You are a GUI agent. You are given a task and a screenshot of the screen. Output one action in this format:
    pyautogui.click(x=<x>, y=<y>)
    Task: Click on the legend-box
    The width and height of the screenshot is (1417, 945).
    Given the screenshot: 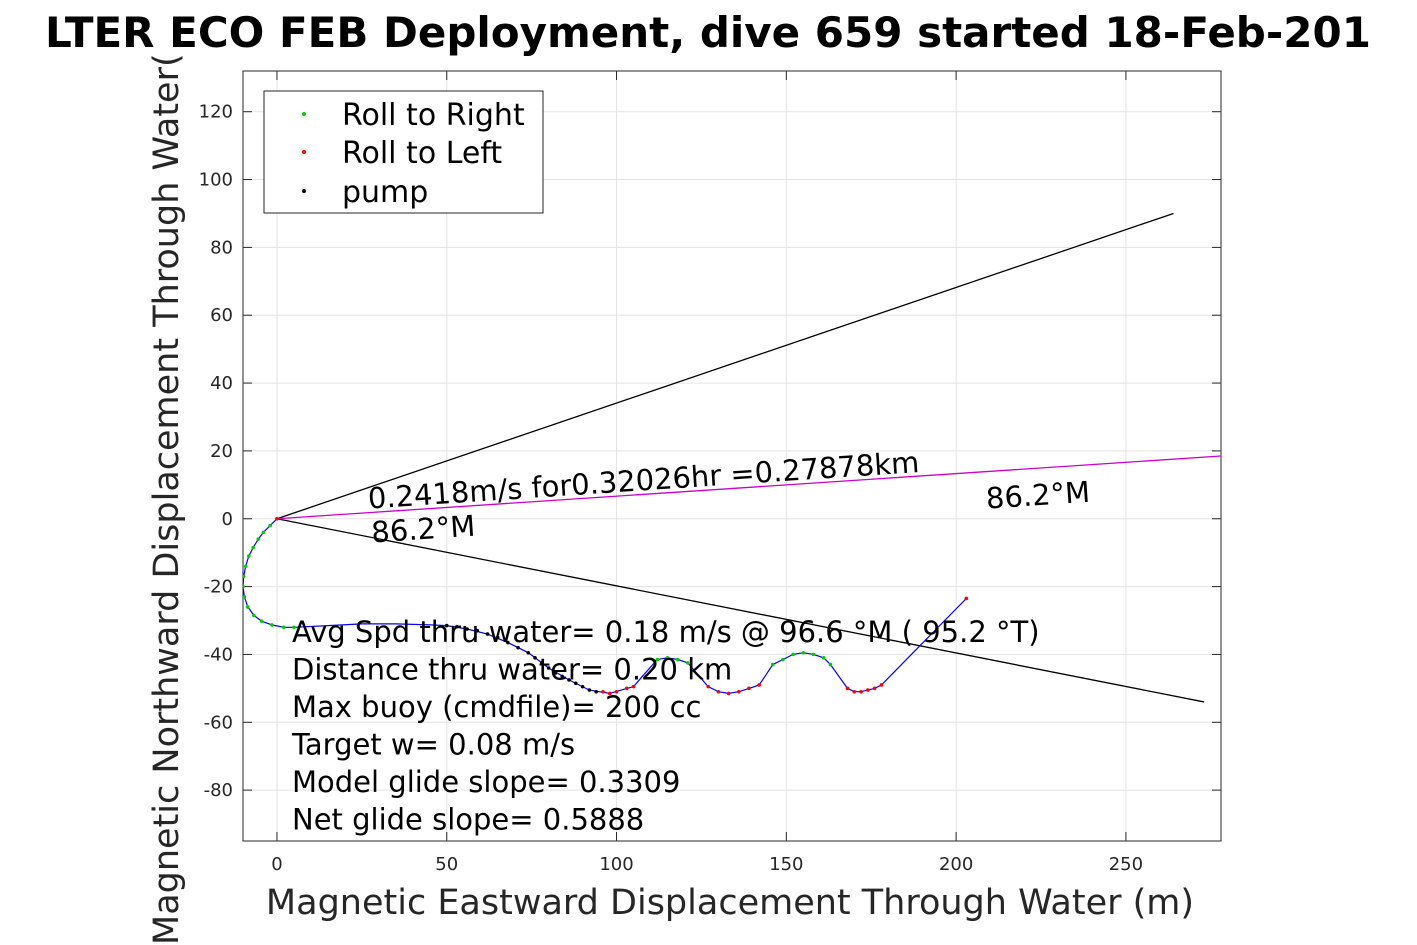 What is the action you would take?
    pyautogui.click(x=403, y=152)
    